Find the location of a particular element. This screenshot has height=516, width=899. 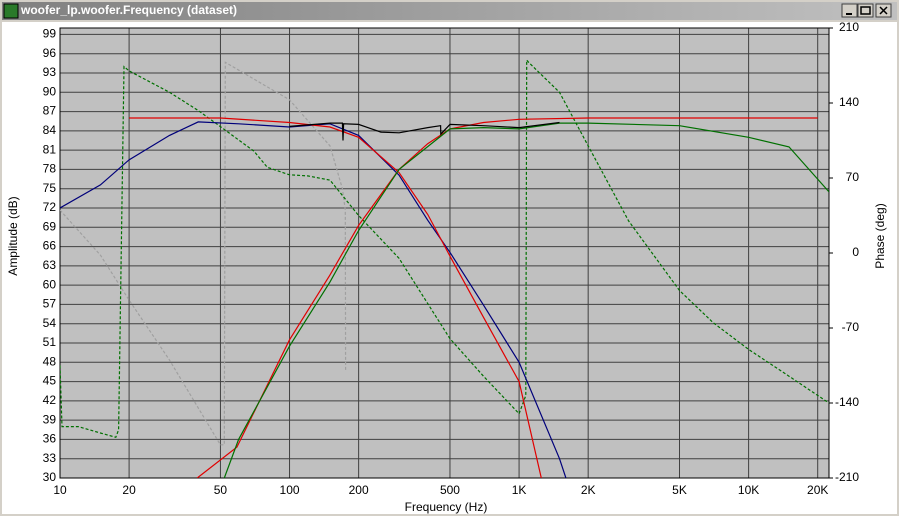

x-axis-label: Frequency (Hz) is located at coordinates (446, 507).